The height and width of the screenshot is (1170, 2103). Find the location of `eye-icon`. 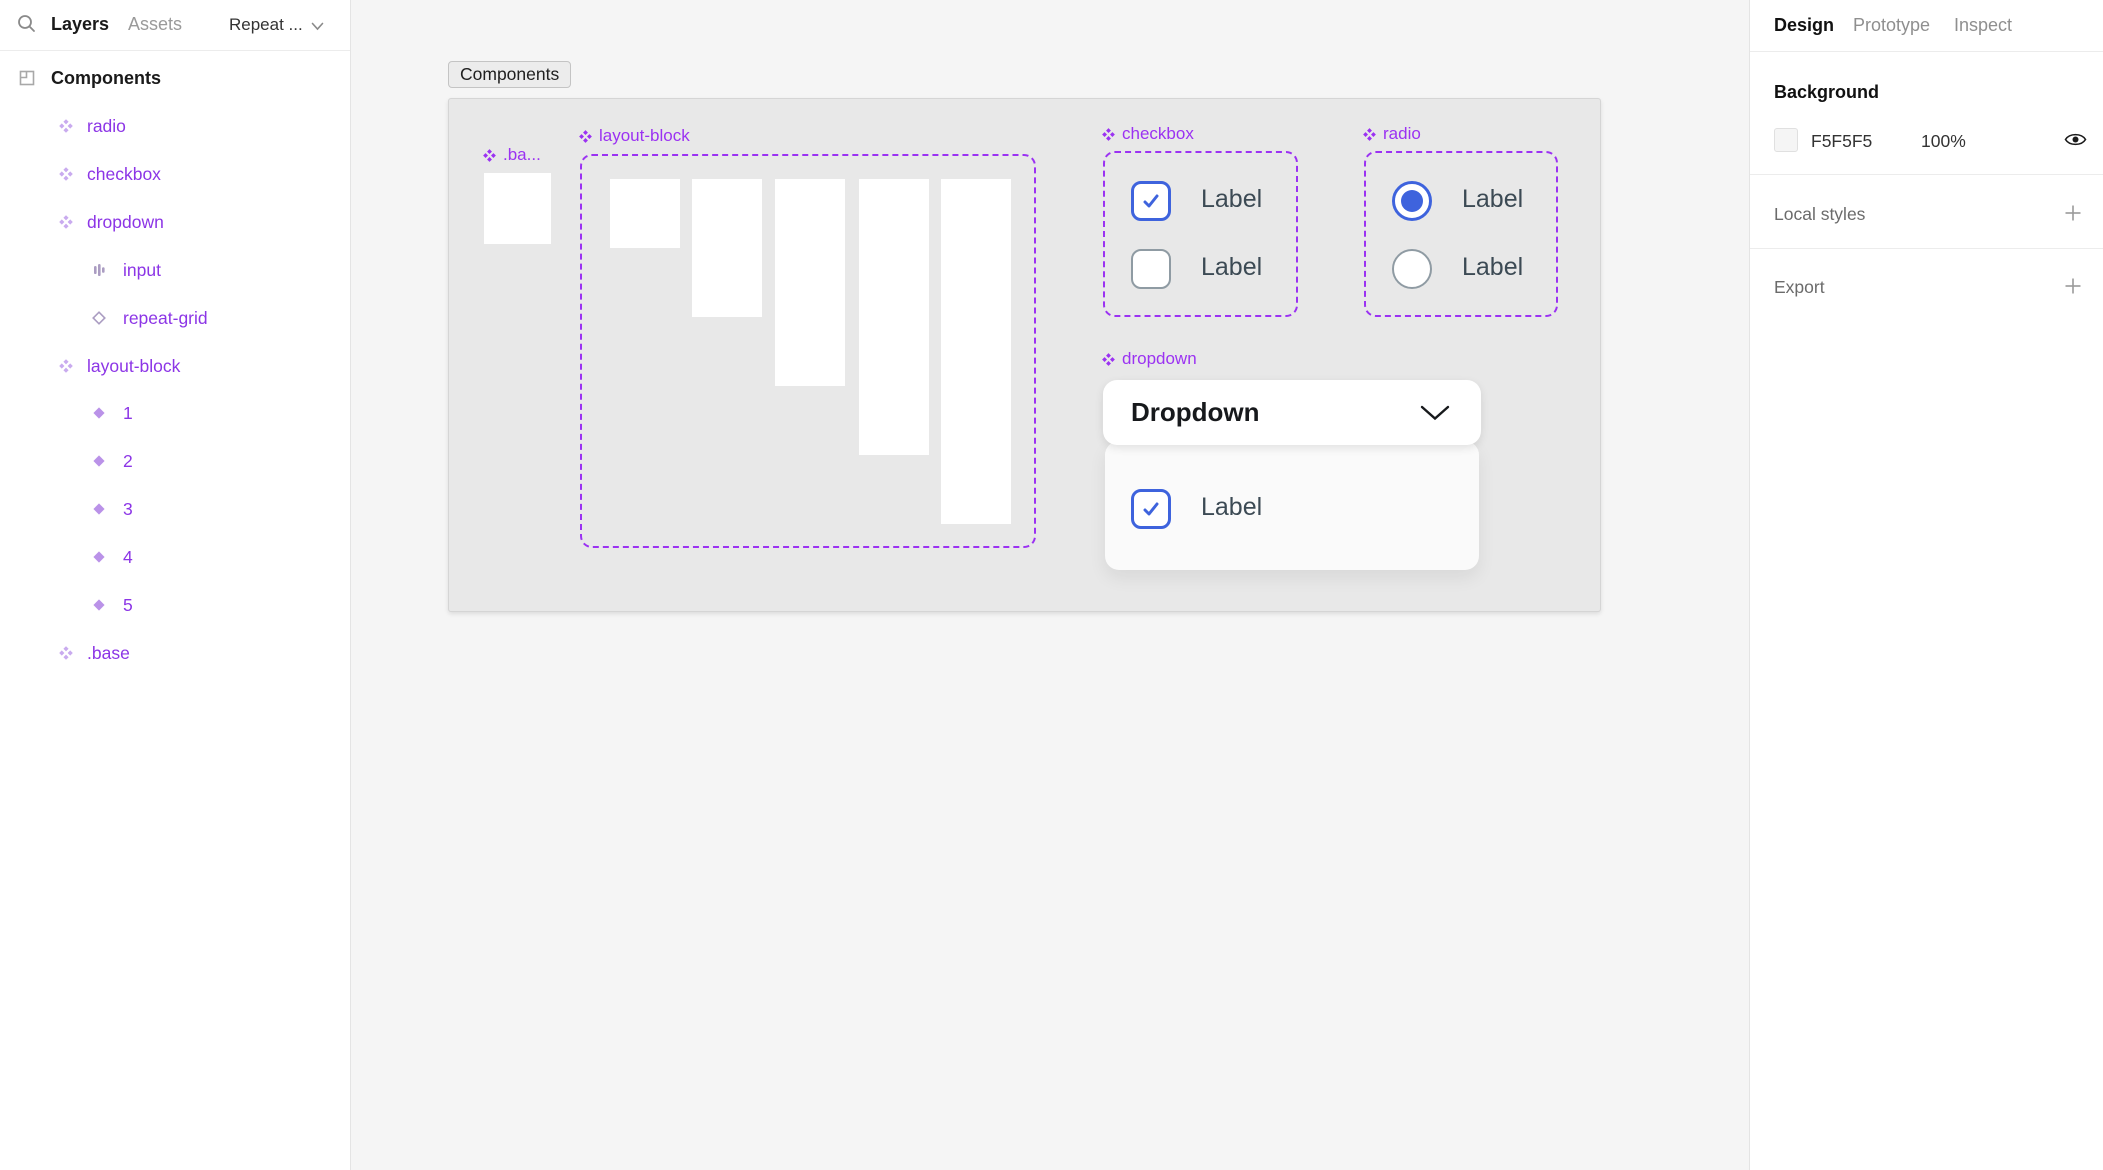

eye-icon is located at coordinates (2075, 139).